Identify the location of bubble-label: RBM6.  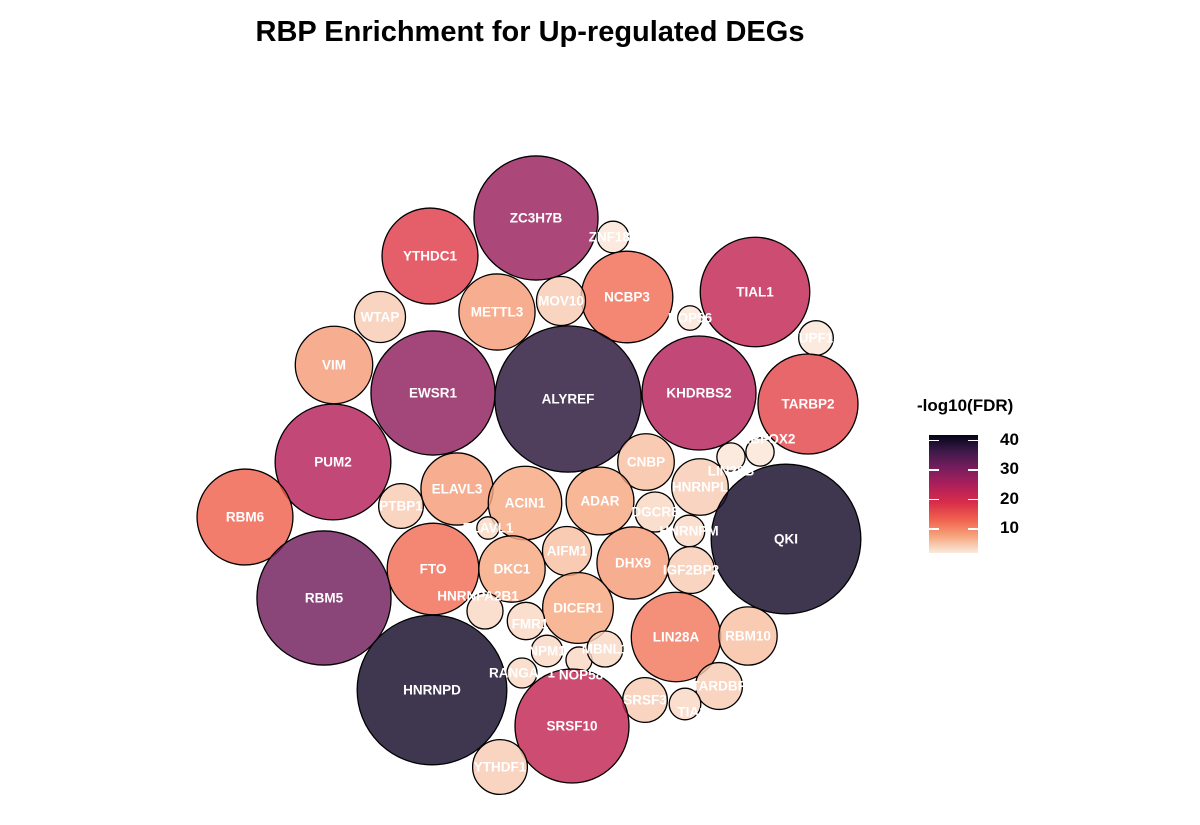
(245, 517).